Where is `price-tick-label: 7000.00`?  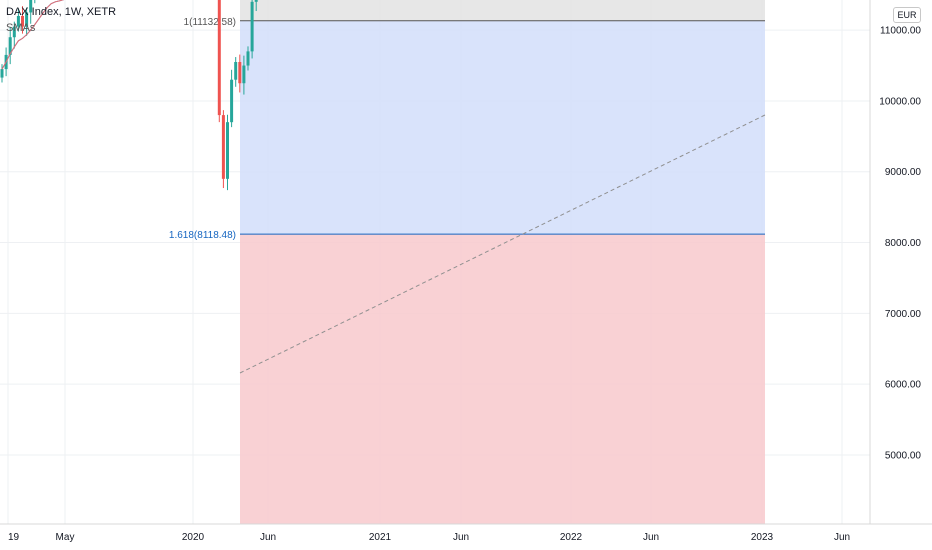
price-tick-label: 7000.00 is located at coordinates (903, 314).